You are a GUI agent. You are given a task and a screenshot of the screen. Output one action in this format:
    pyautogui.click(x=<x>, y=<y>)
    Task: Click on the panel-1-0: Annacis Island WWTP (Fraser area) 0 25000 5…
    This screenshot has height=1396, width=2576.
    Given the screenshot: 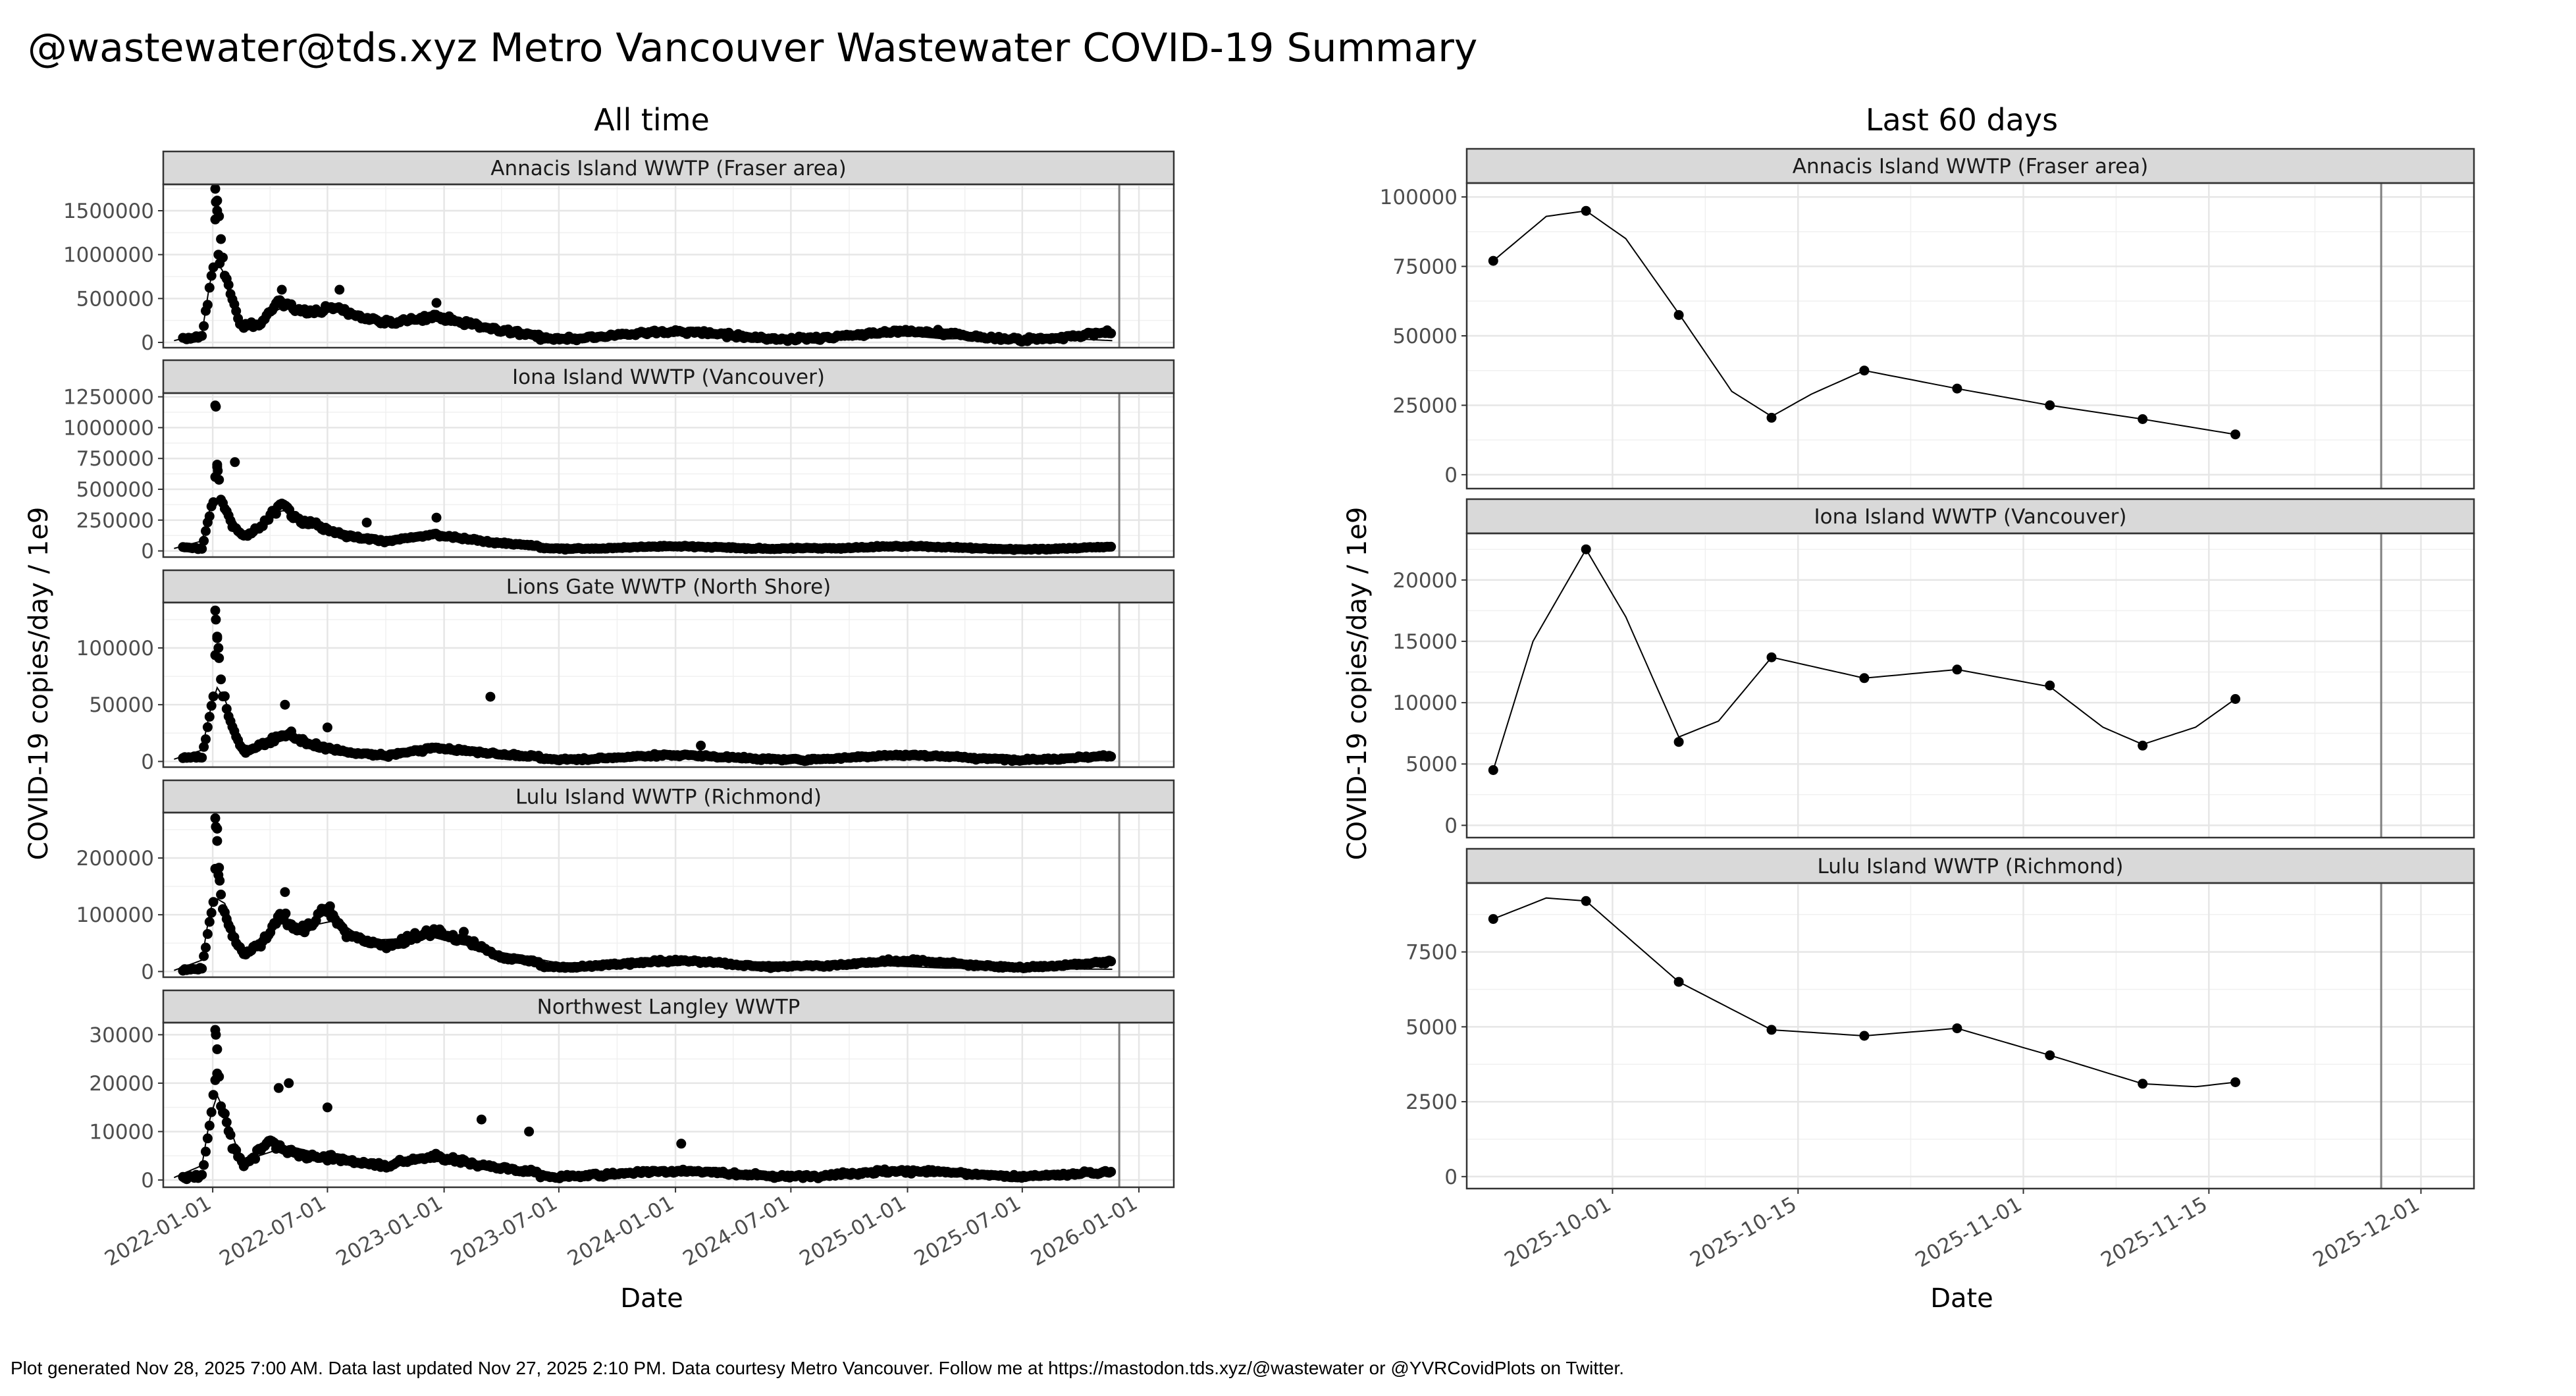 What is the action you would take?
    pyautogui.click(x=1927, y=319)
    